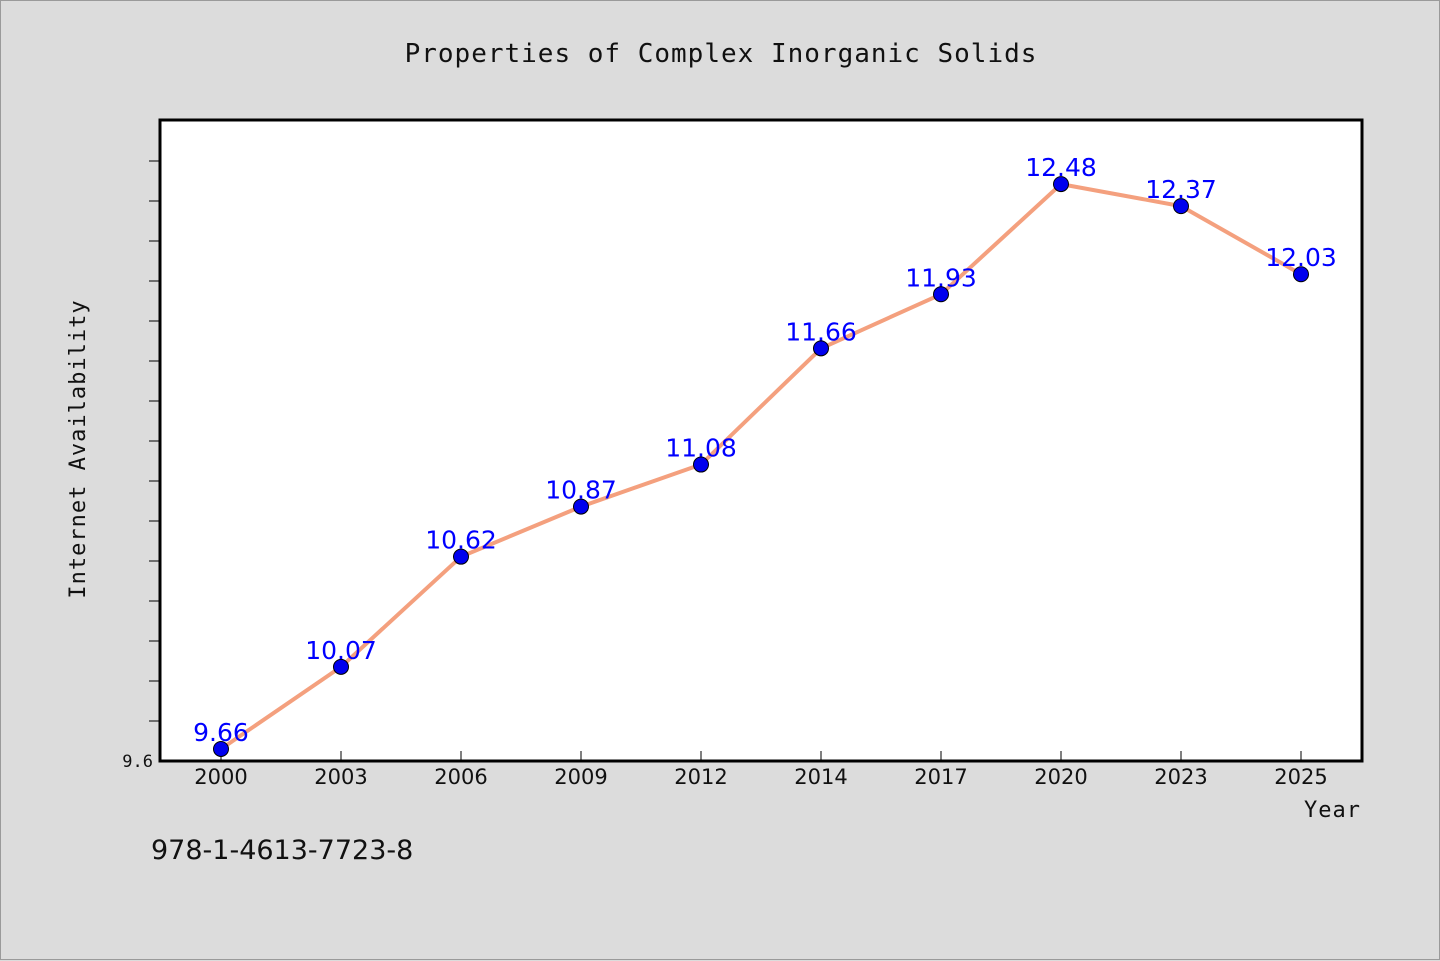  Describe the element at coordinates (820, 777) in the screenshot. I see `x-tick-label: 2014` at that location.